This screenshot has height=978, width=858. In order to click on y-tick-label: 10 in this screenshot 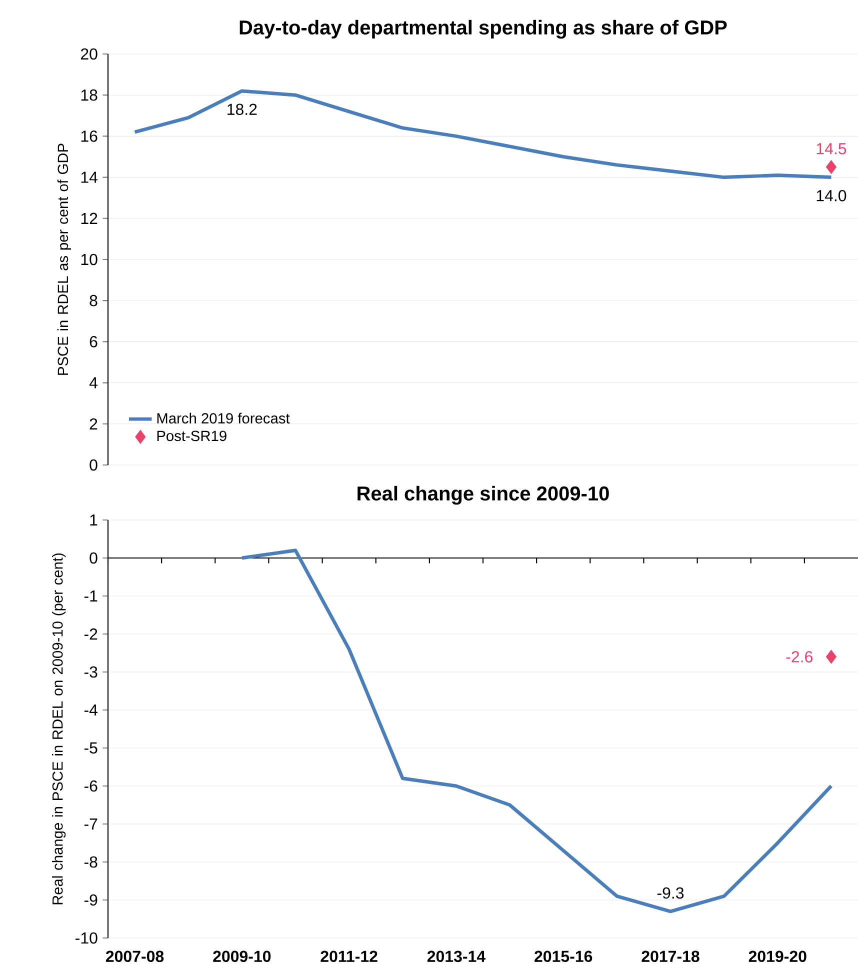, I will do `click(89, 260)`.